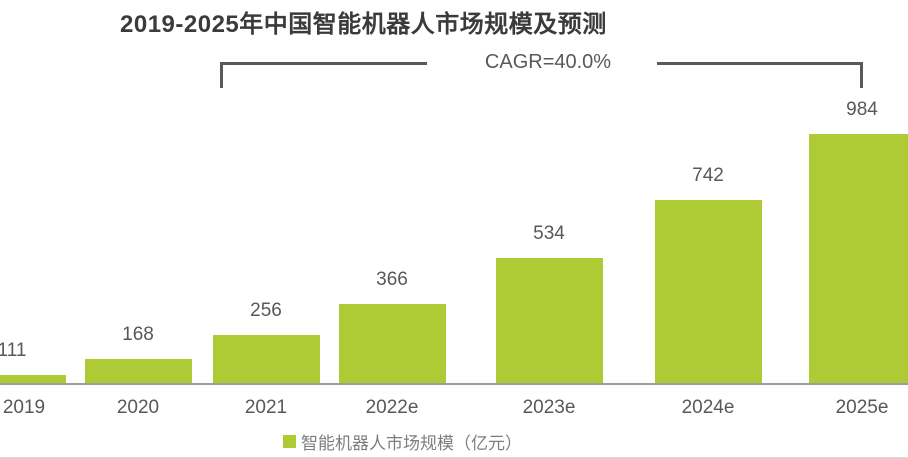 This screenshot has width=908, height=458. What do you see at coordinates (708, 175) in the screenshot?
I see `bar-value-label-2024e: 742` at bounding box center [708, 175].